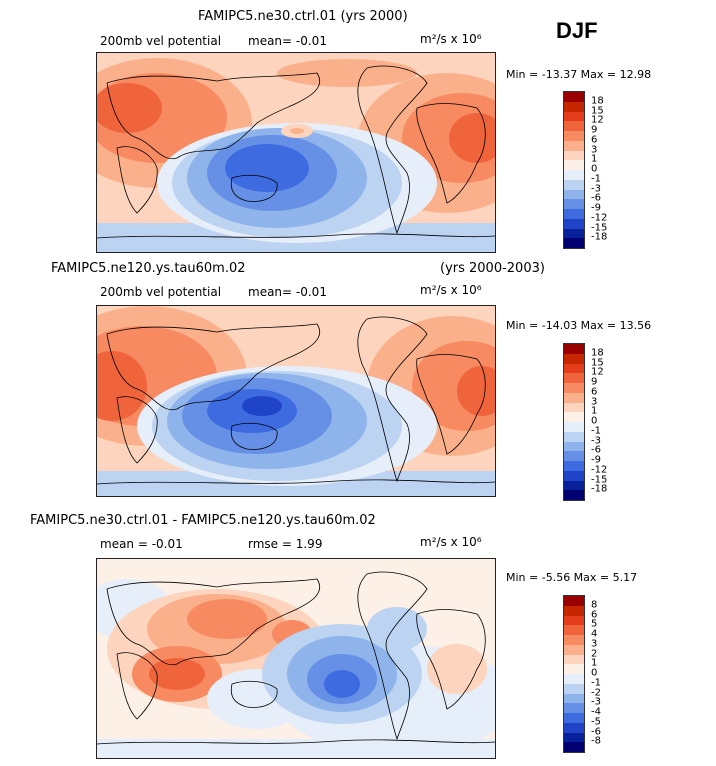 This screenshot has width=716, height=766. I want to click on panel2-title: FAMIPC5.ne120.ys.tau60m.02, so click(148, 268).